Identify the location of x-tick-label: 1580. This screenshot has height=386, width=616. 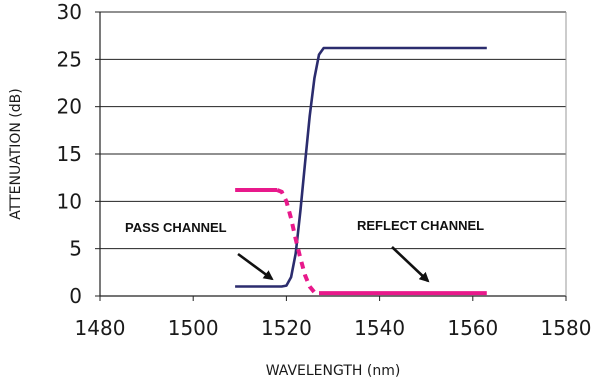
(566, 328).